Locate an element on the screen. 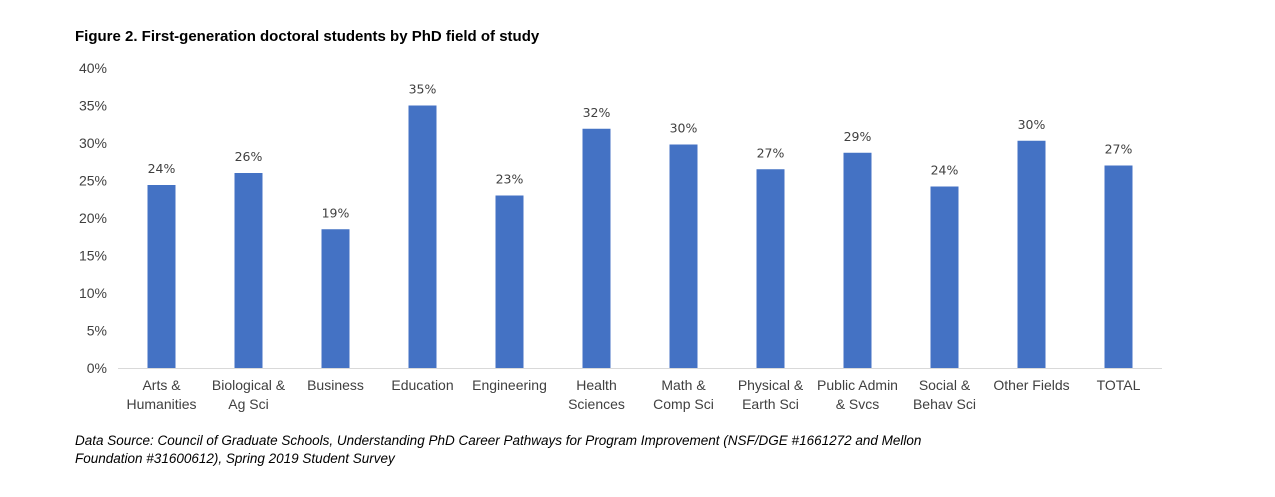 The width and height of the screenshot is (1275, 497). data-label: 29% is located at coordinates (858, 136).